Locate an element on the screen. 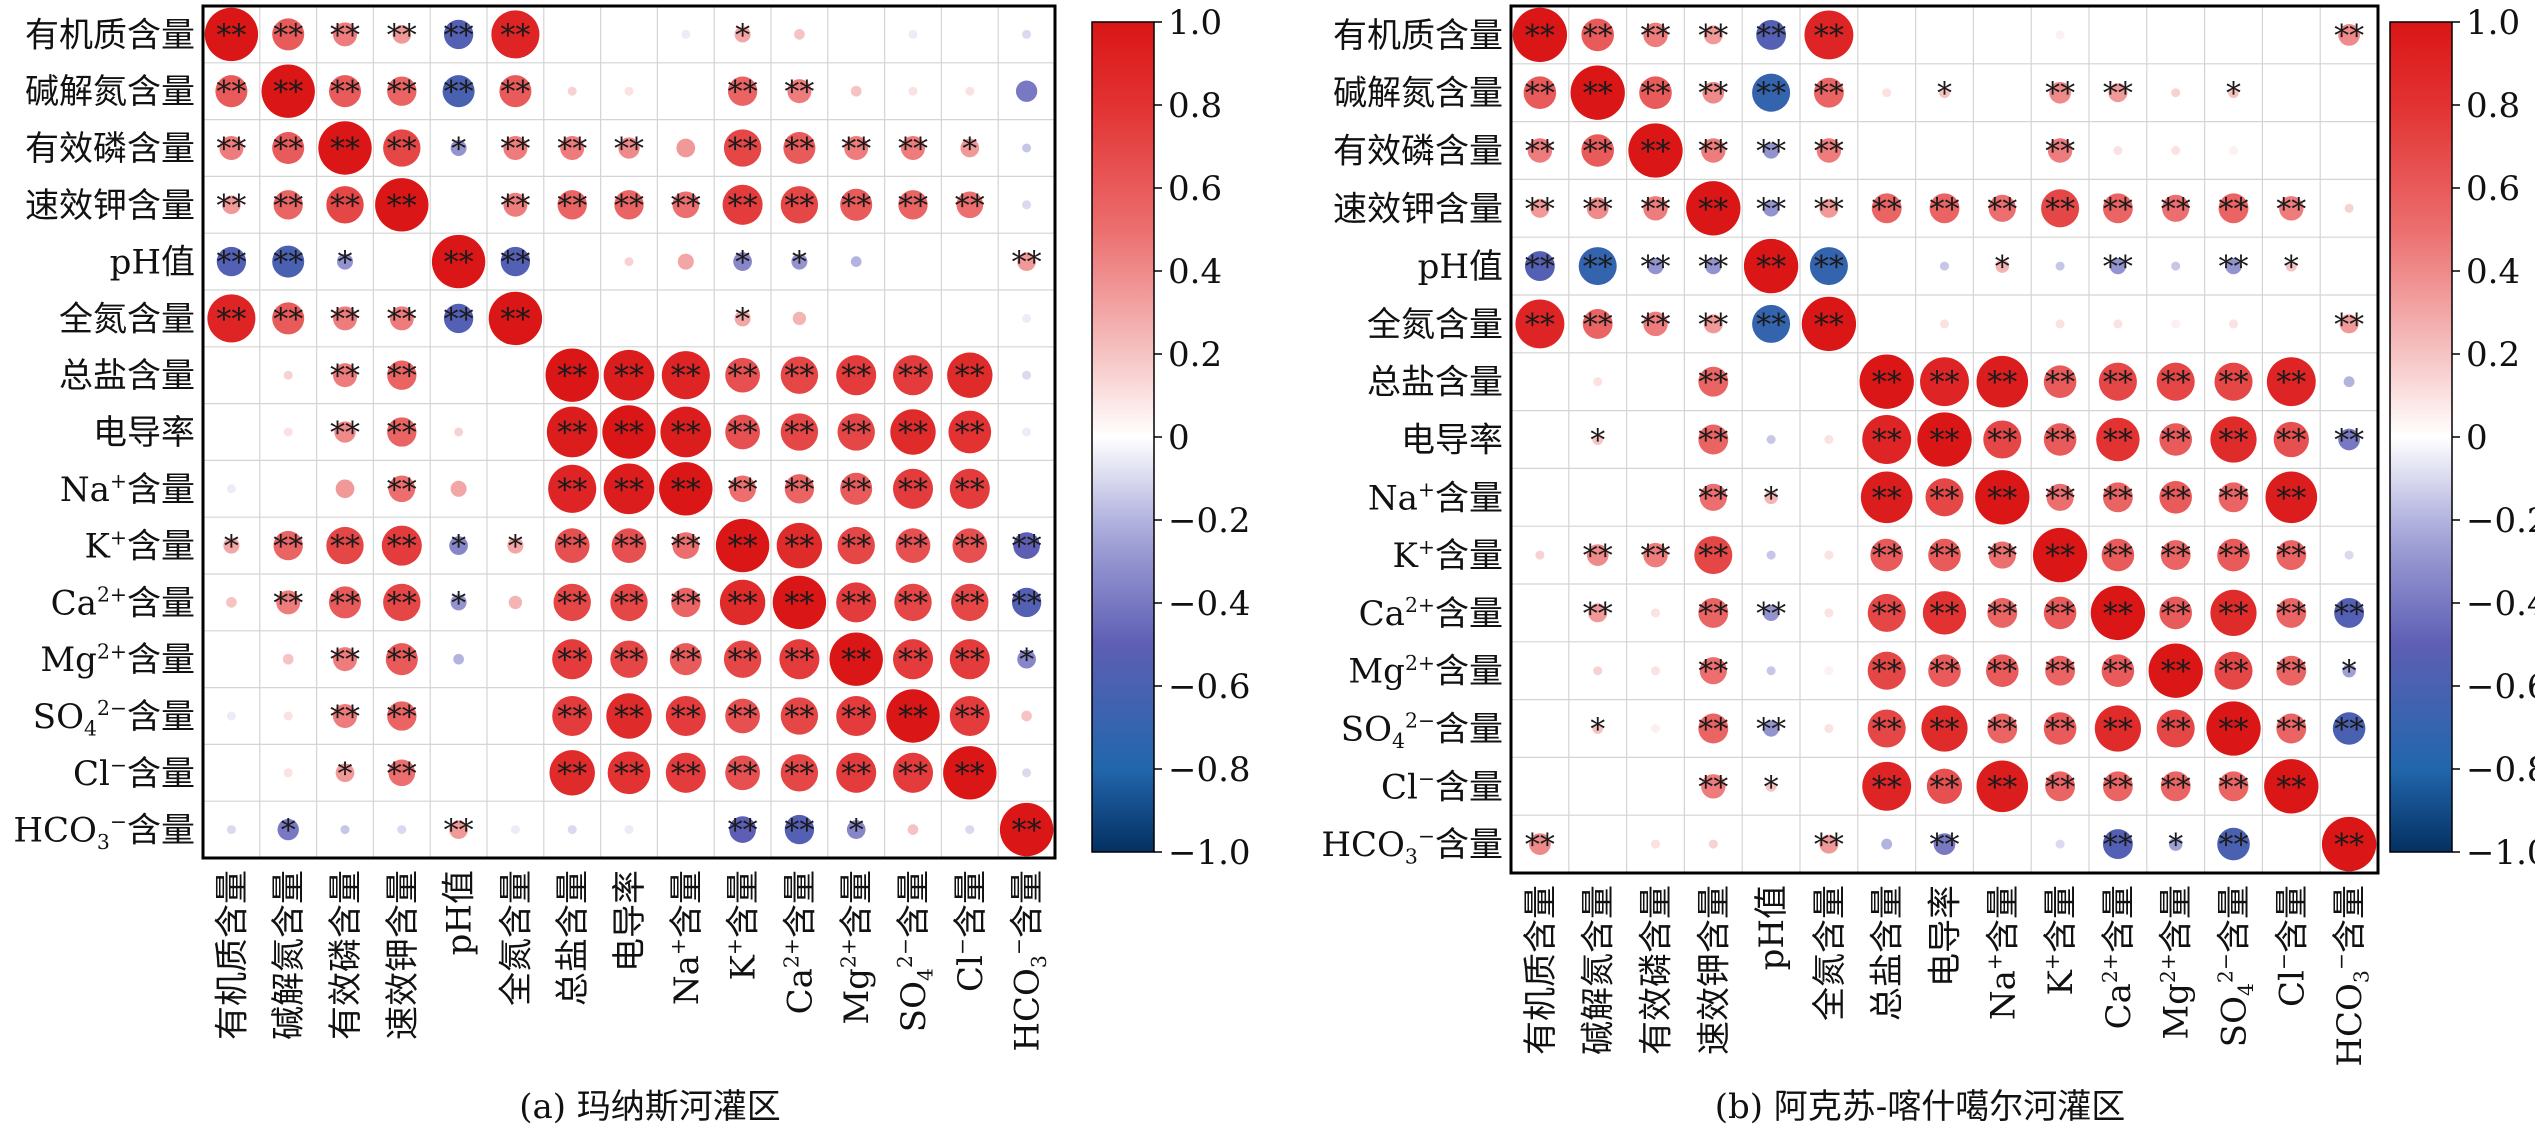 This screenshot has height=1138, width=2535. sig-mark-4-13: * is located at coordinates (2291, 267).